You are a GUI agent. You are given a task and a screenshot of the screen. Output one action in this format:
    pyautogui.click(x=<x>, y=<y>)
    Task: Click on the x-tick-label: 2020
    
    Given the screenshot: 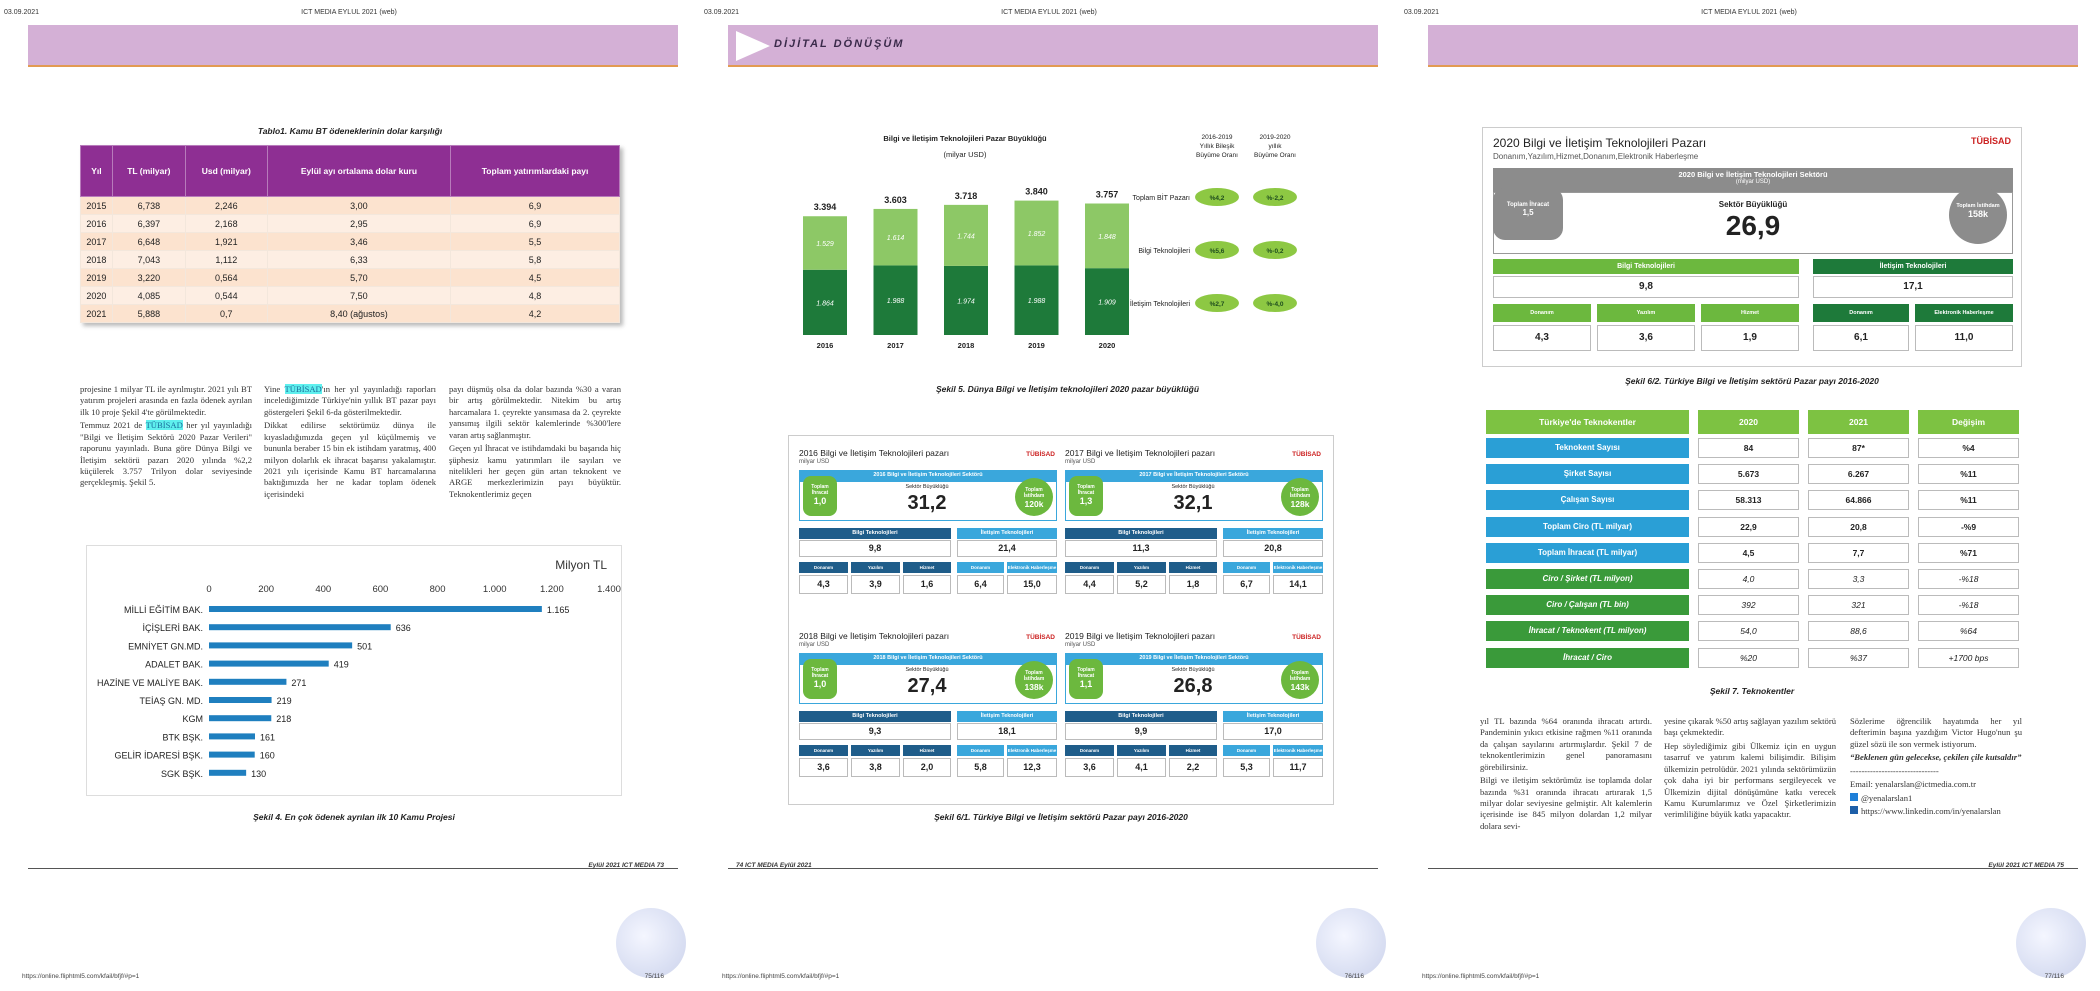 What is the action you would take?
    pyautogui.click(x=1107, y=345)
    